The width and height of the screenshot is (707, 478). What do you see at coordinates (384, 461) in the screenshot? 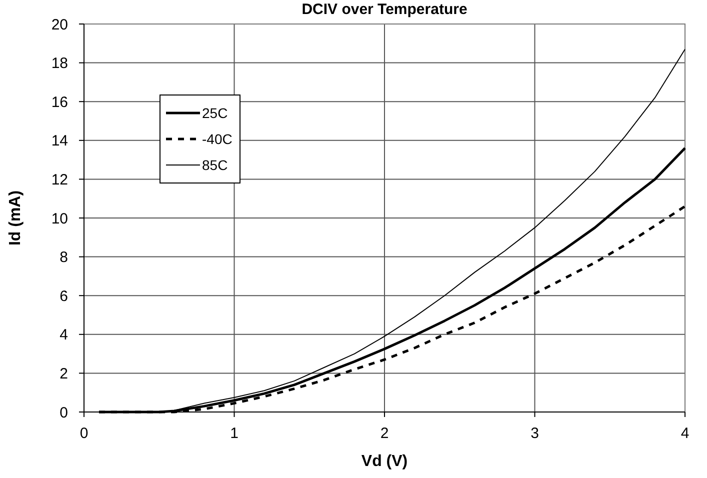
I see `x-axis-title: Vd (V)` at bounding box center [384, 461].